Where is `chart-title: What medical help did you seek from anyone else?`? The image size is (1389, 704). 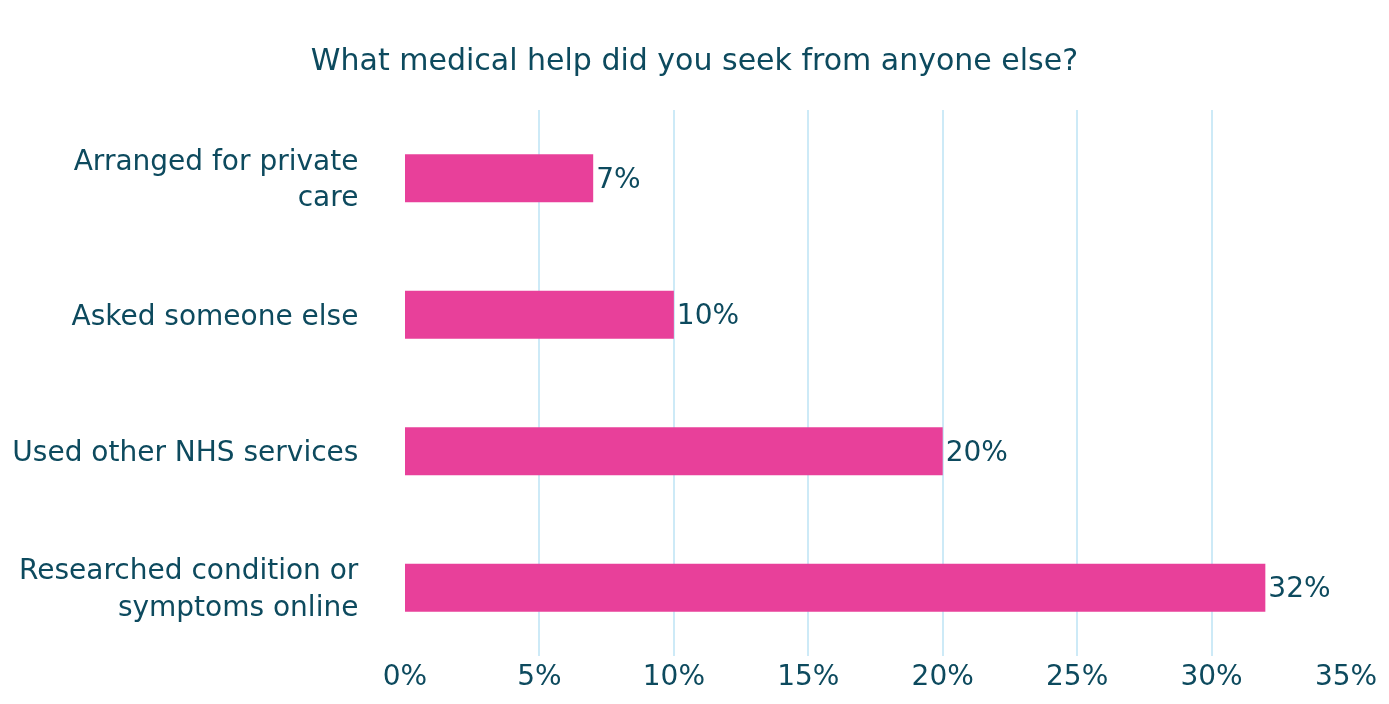 chart-title: What medical help did you seek from anyone else? is located at coordinates (694, 60).